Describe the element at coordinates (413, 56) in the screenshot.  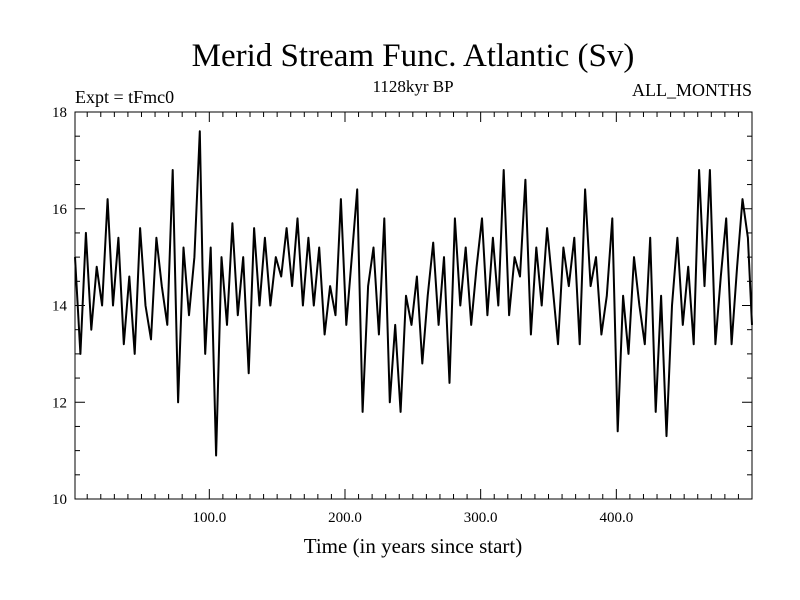
I see `chart-title: Merid Stream Func. Atlantic (Sv)` at that location.